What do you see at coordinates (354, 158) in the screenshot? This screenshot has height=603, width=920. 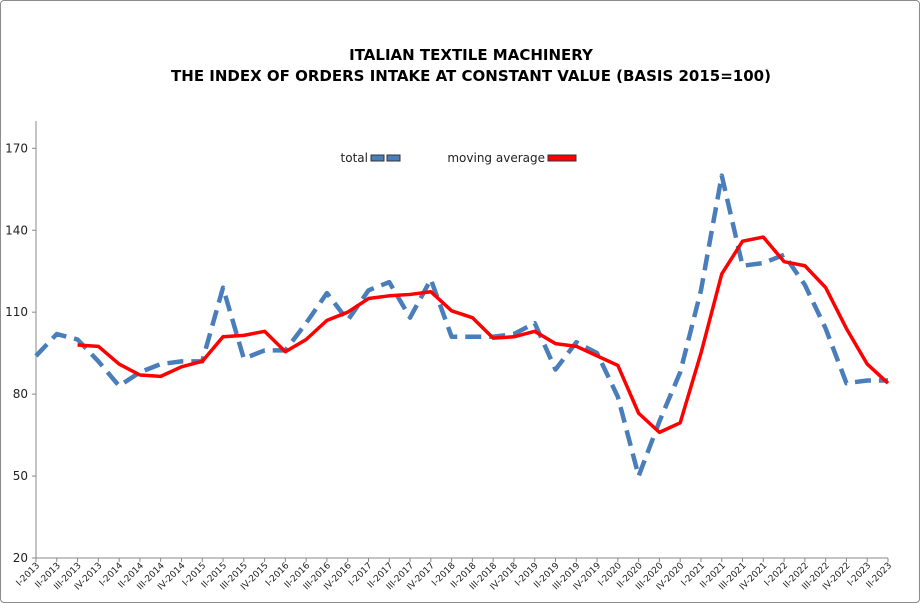 I see `legend-label: total` at bounding box center [354, 158].